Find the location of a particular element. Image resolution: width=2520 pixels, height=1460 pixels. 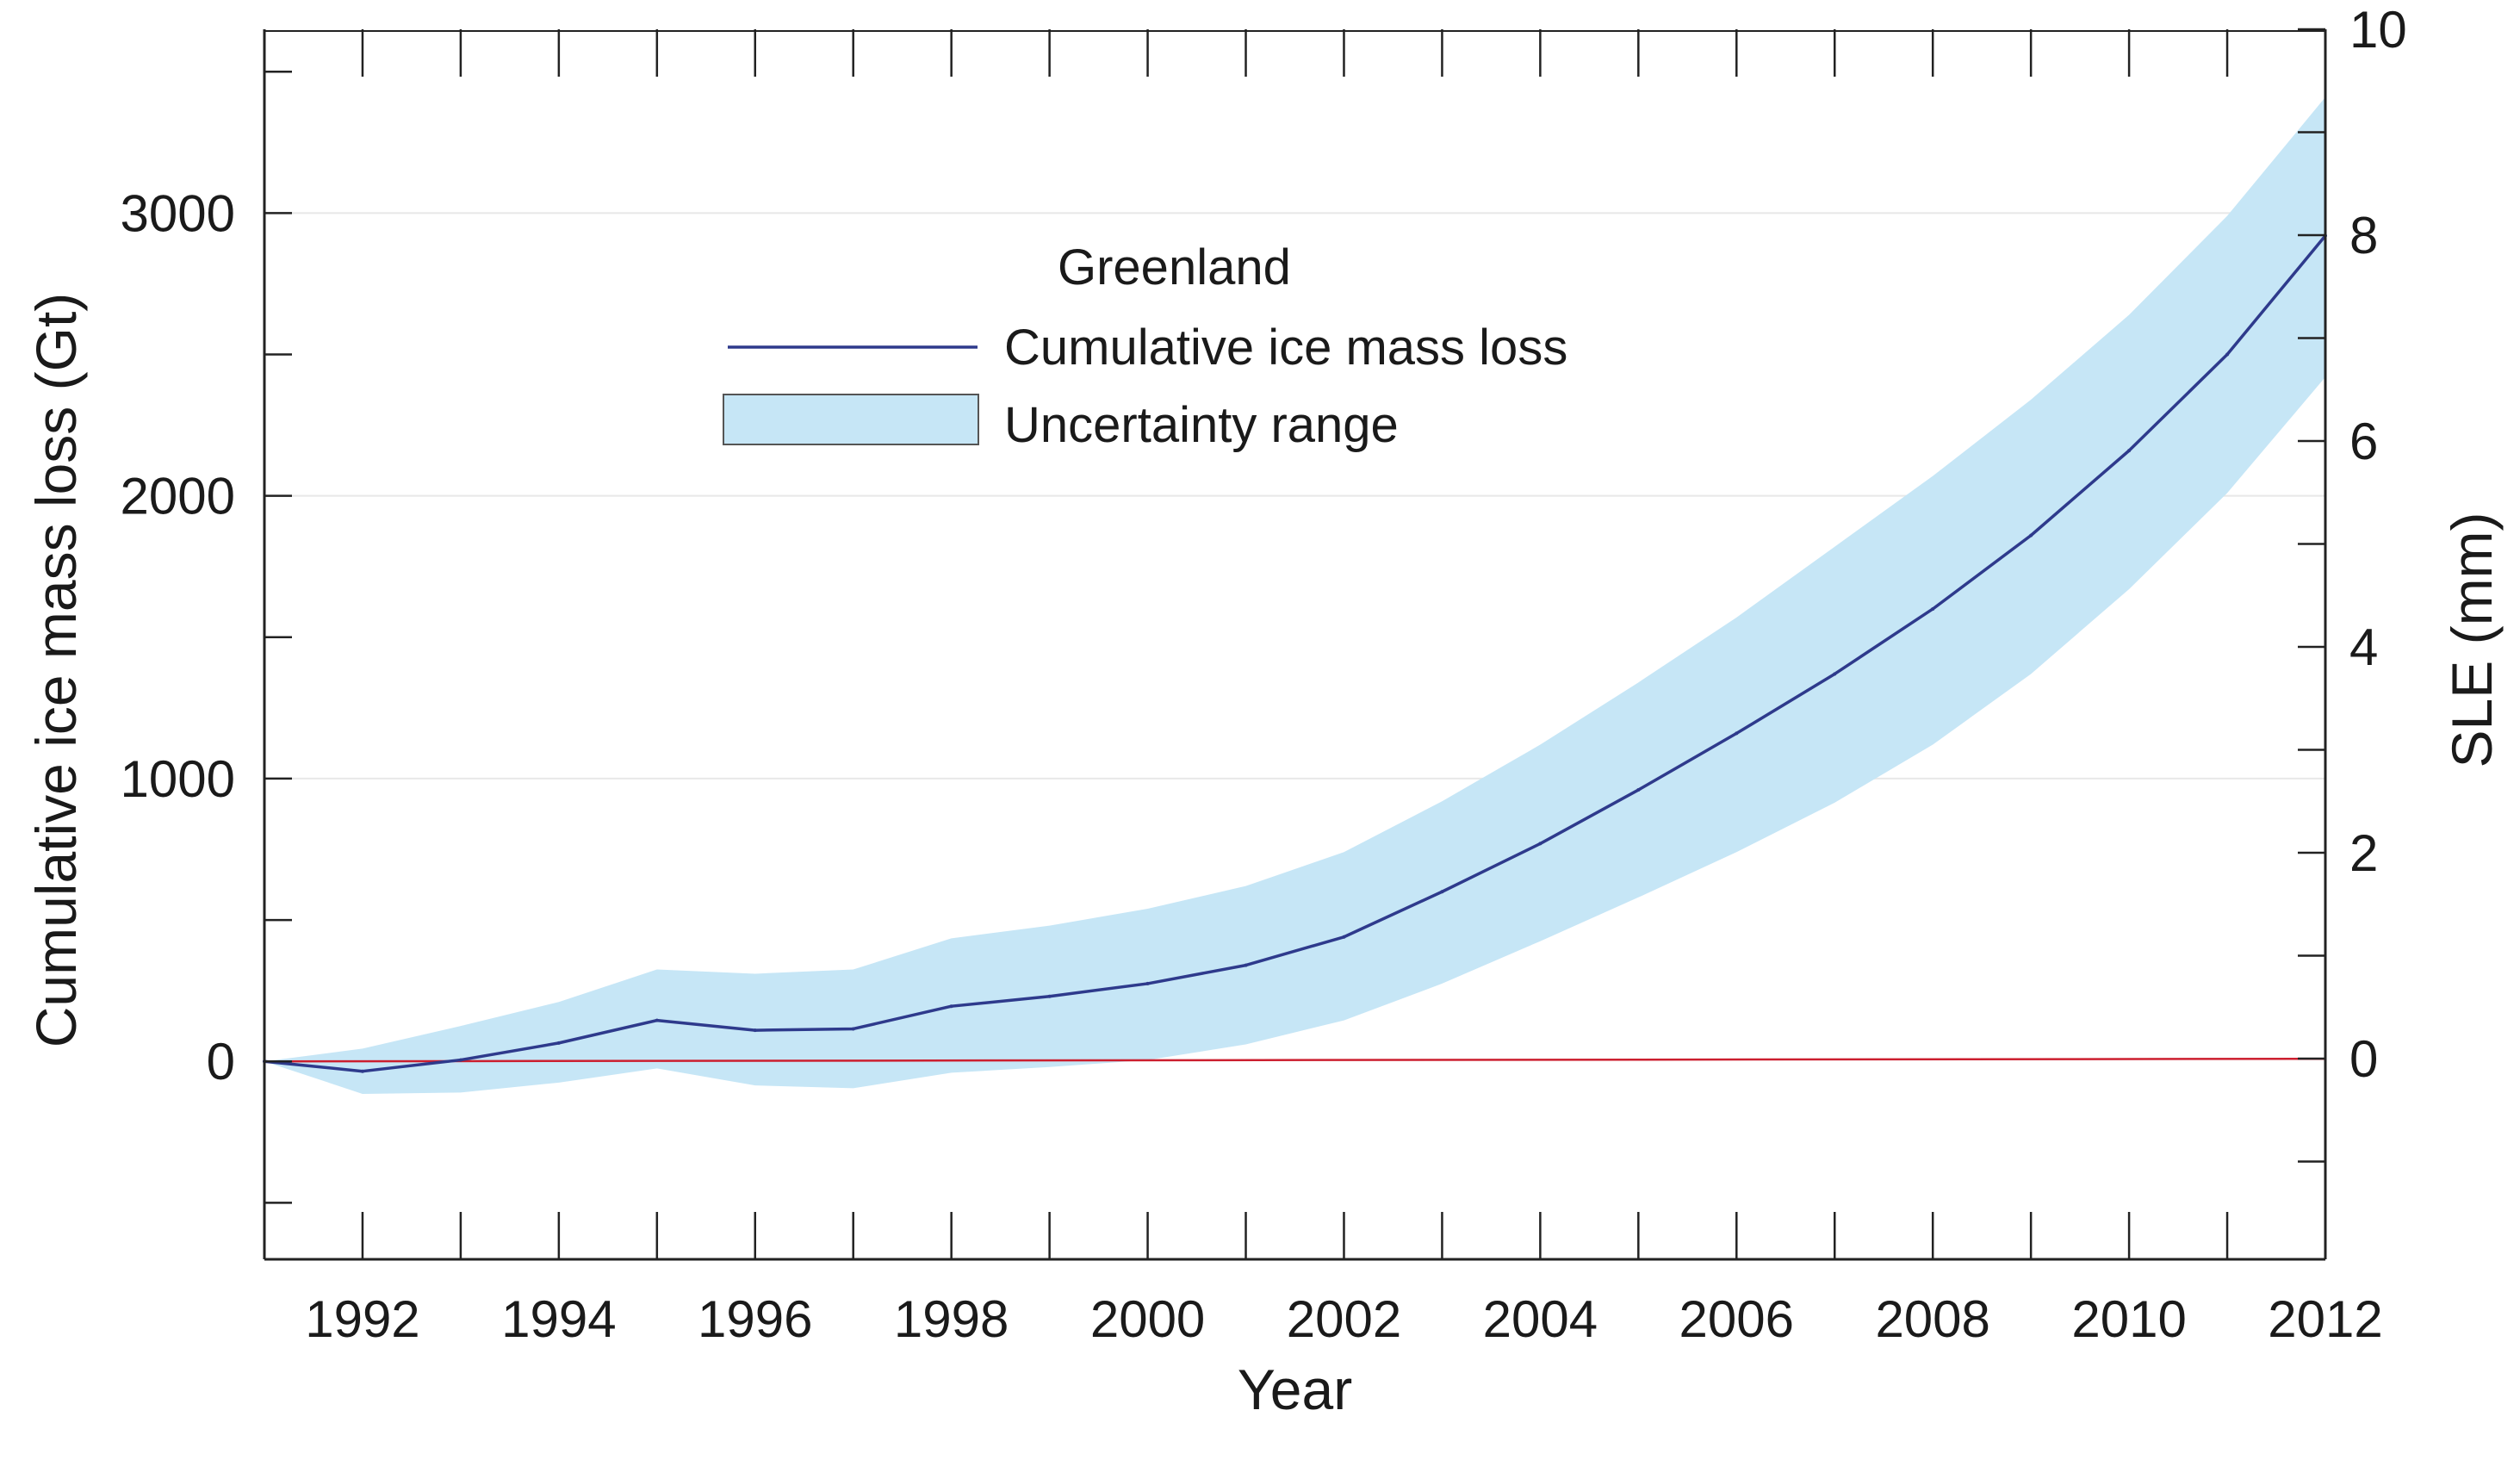

y-axis-title-left: Cumulative ice mass loss (Gt) is located at coordinates (56, 671).